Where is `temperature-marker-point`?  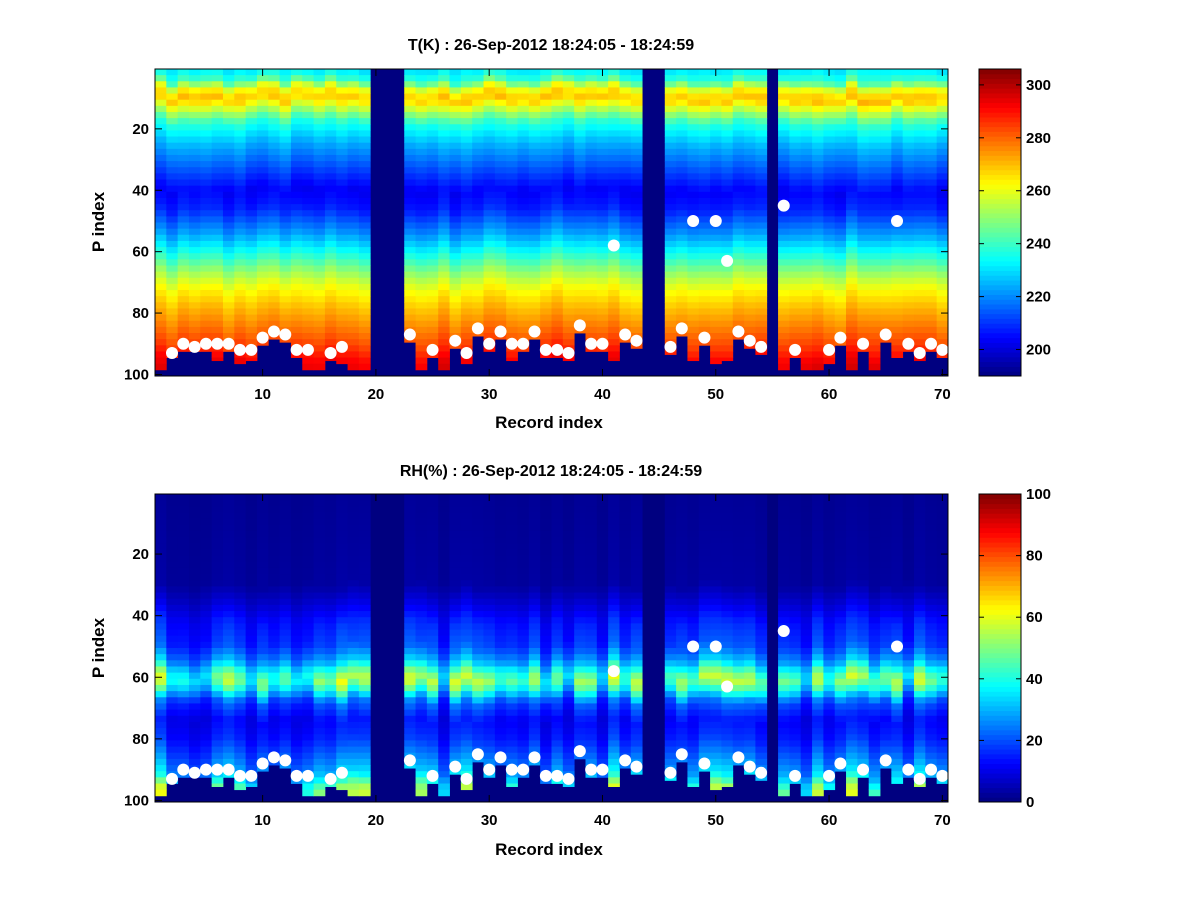
temperature-marker-point is located at coordinates (535, 331).